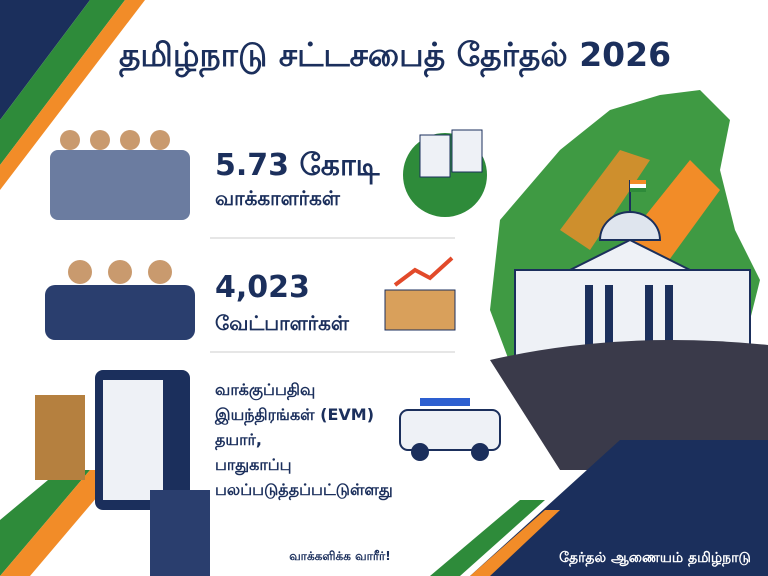 Image resolution: width=768 pixels, height=576 pixels. I want to click on stat-label: வேட்பாளர்கள், so click(282, 323).